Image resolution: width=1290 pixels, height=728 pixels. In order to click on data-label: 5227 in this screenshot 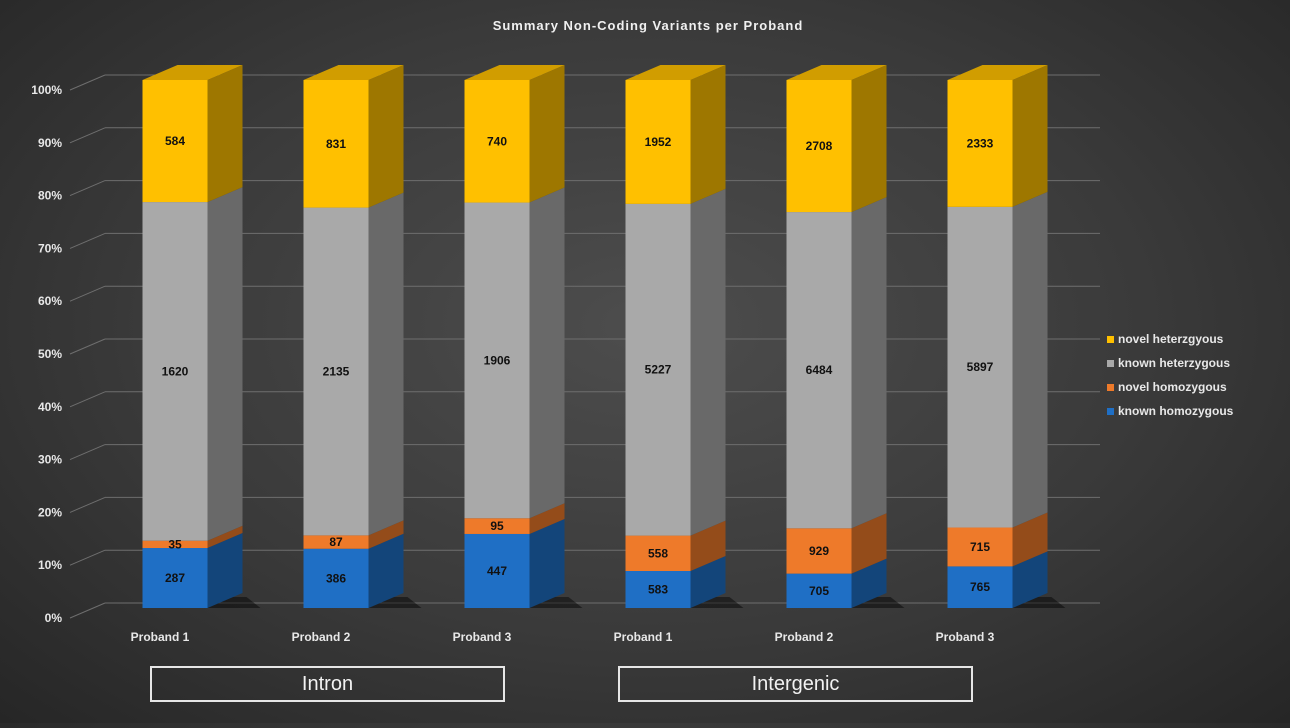, I will do `click(658, 370)`.